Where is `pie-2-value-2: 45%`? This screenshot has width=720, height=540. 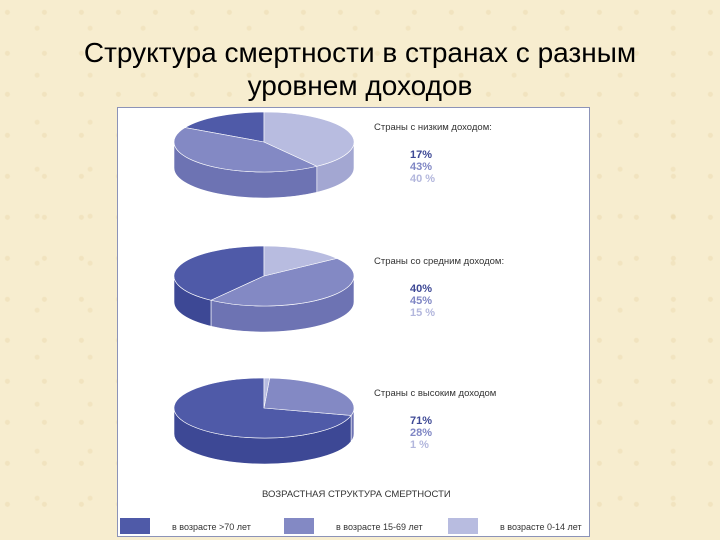
pie-2-value-2: 45% is located at coordinates (421, 301).